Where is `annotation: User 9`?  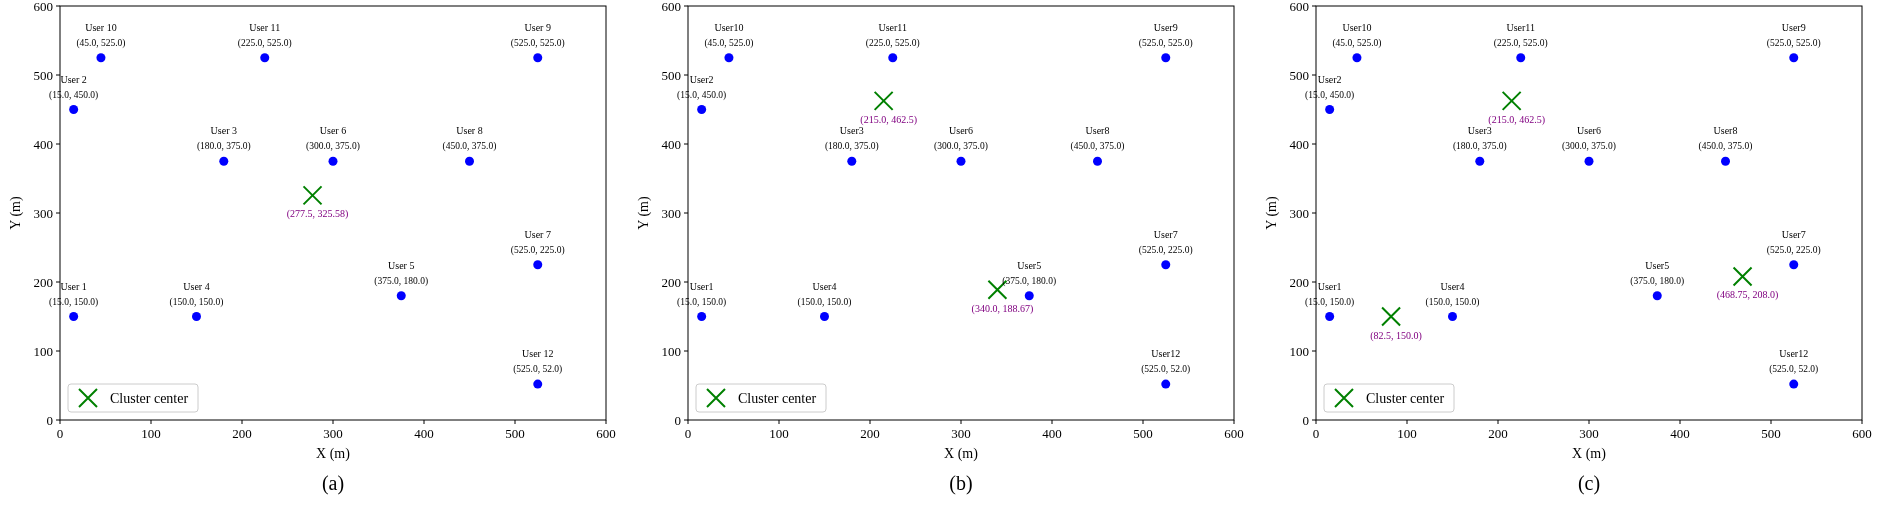
annotation: User 9 is located at coordinates (537, 27).